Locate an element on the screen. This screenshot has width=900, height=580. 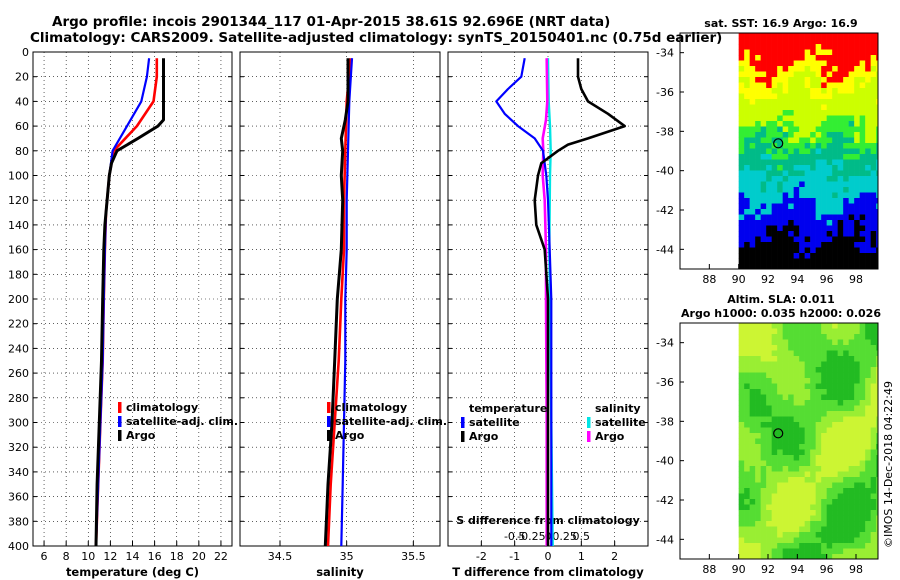
map-x-tick-label: 90 is located at coordinates (739, 279).